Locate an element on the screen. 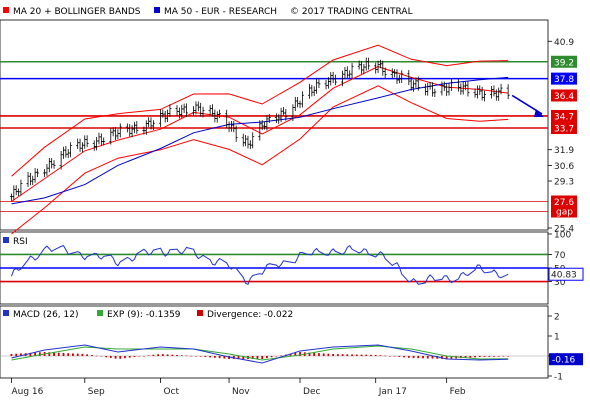 This screenshot has width=590, height=400. level-tag-text-36.4: 36.4 is located at coordinates (564, 97).